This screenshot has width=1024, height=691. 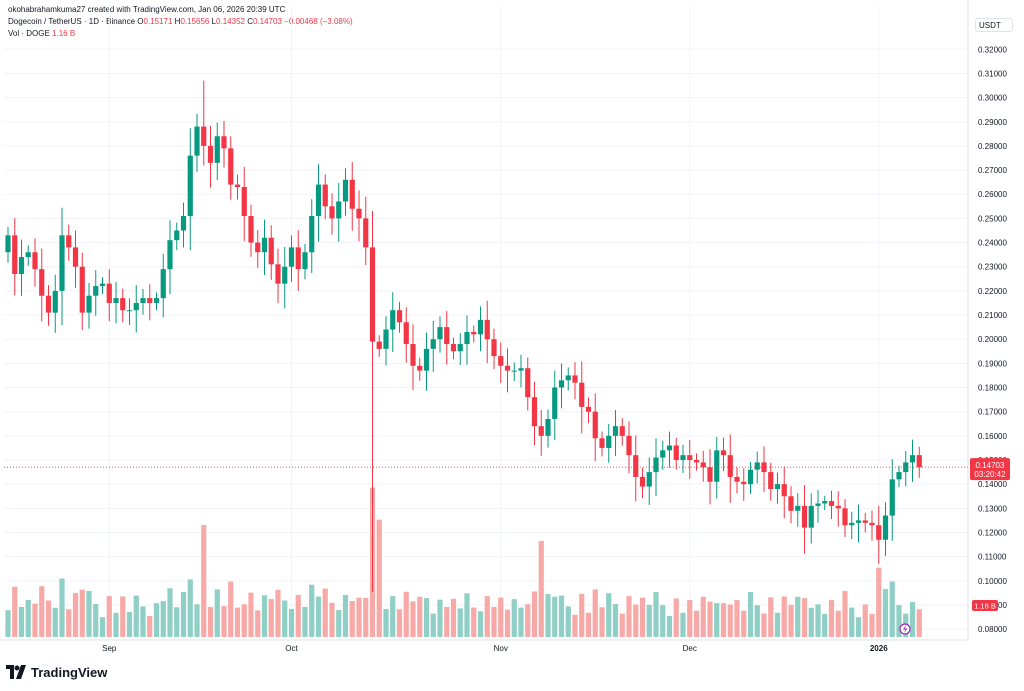 I want to click on y-tick-label: 0.18000, so click(x=992, y=388).